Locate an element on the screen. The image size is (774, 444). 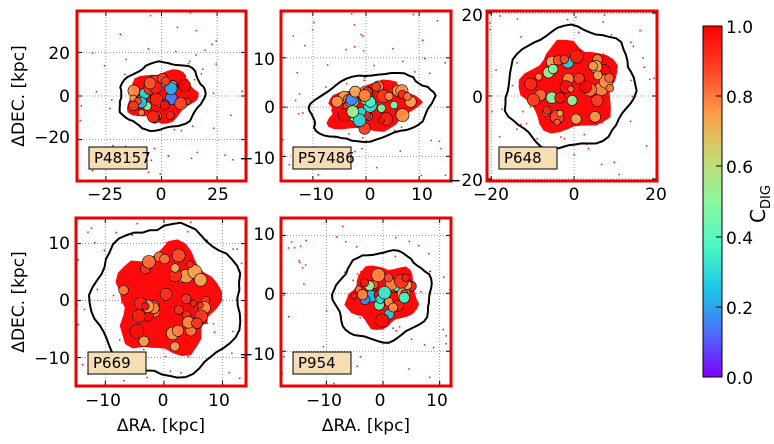
xtick-label: −25 is located at coordinates (105, 195).